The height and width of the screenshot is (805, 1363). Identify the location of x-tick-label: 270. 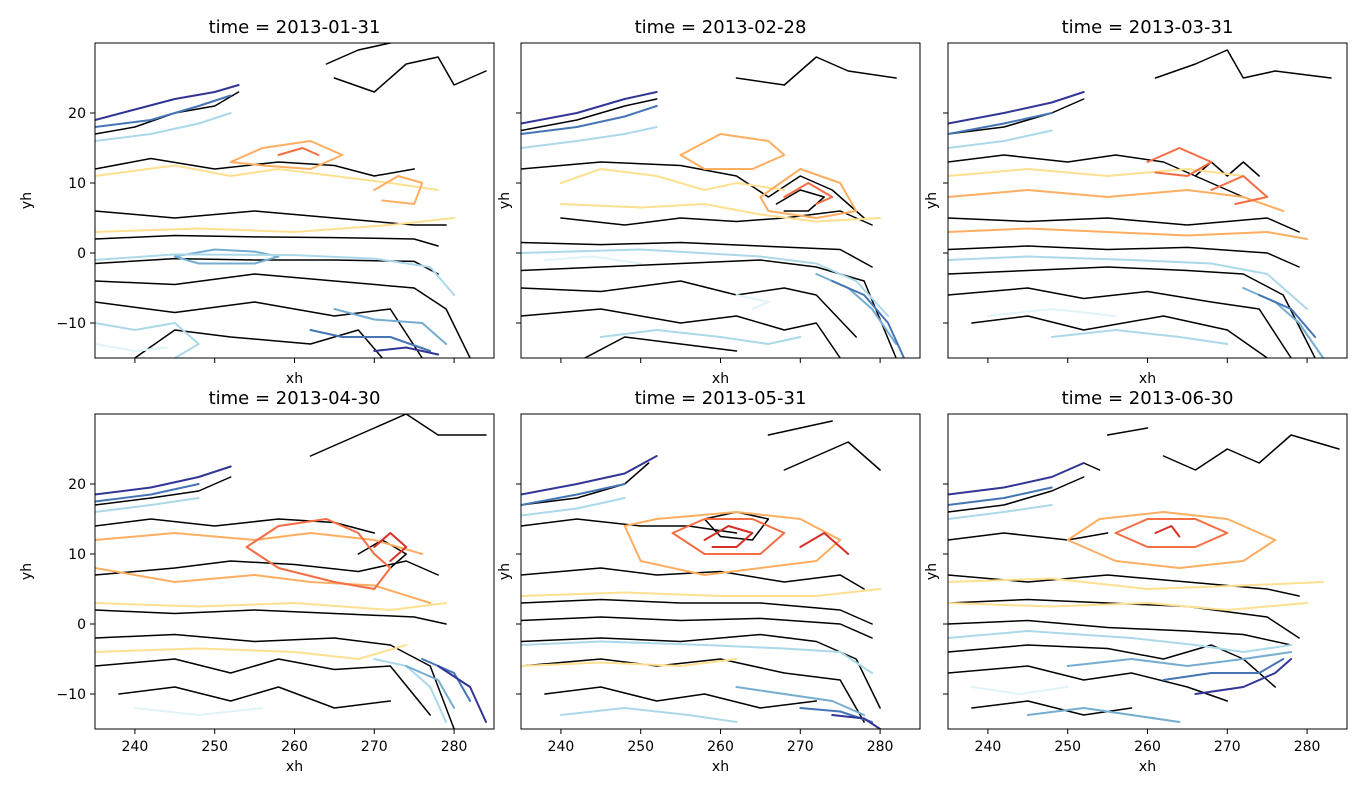
(374, 747).